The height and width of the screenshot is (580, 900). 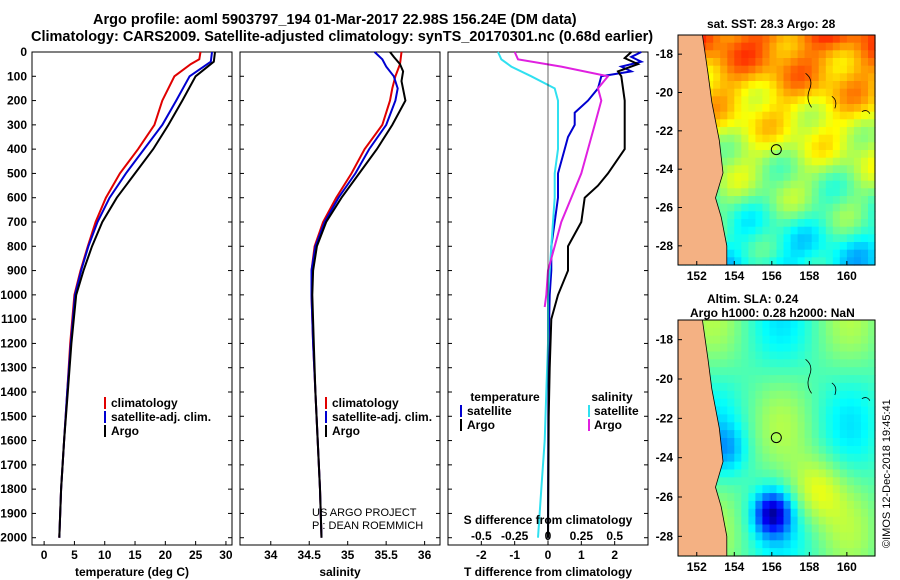 I want to click on diff-top-tick-label: -0.25, so click(x=515, y=536).